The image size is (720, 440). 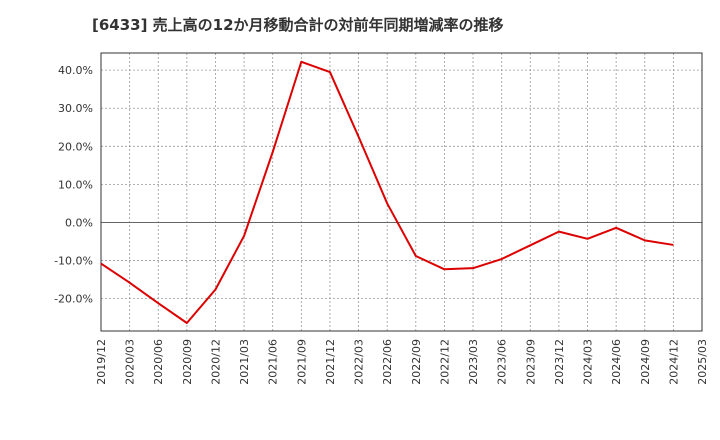 I want to click on x-tick-label: 2022/12, so click(x=444, y=362).